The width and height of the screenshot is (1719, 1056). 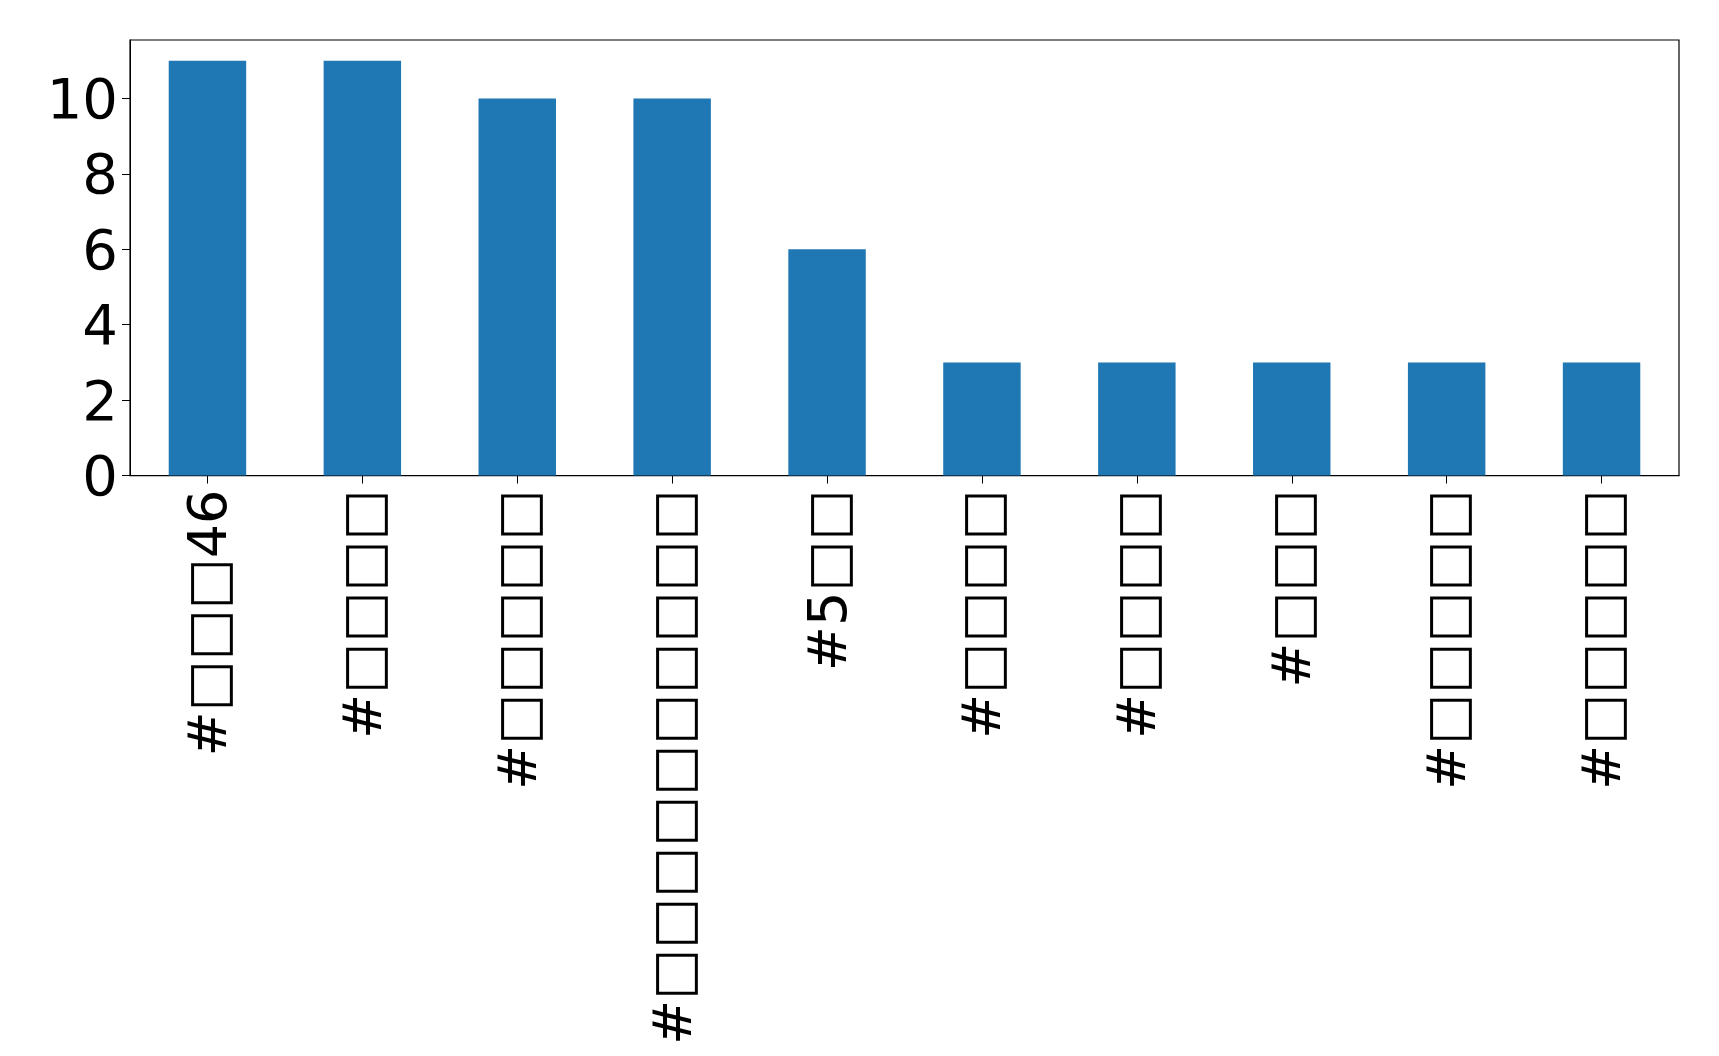 What do you see at coordinates (100, 476) in the screenshot?
I see `y-tick-label: 0` at bounding box center [100, 476].